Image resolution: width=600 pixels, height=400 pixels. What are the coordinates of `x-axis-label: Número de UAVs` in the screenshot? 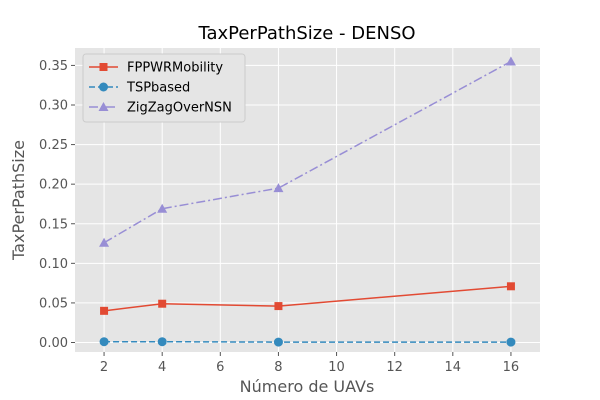 It's located at (307, 386).